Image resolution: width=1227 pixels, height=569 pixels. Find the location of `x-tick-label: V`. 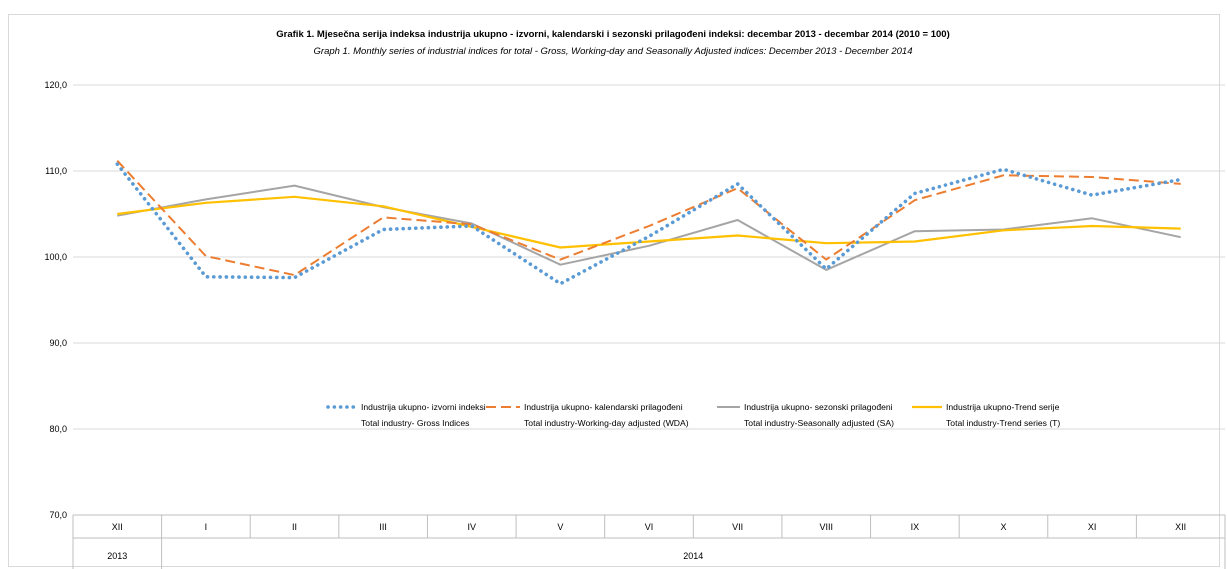

x-tick-label: V is located at coordinates (560, 527).